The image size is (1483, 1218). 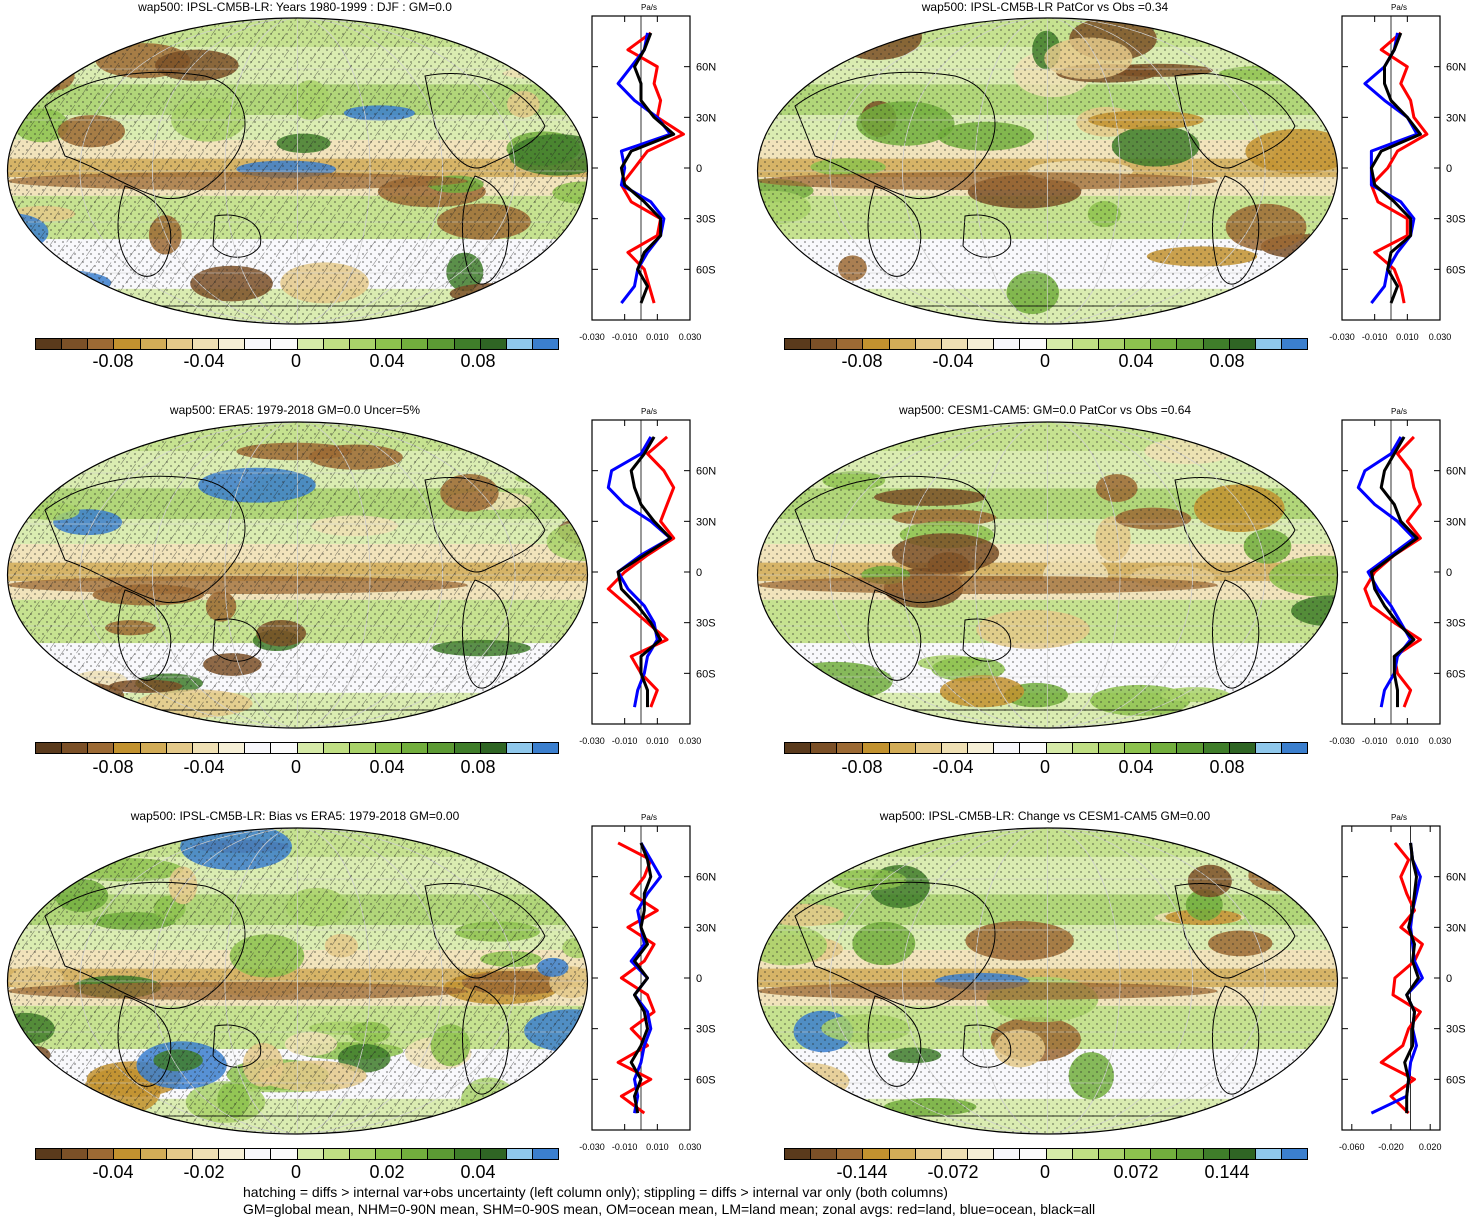 What do you see at coordinates (1045, 7) in the screenshot?
I see `panel-title: wap500: IPSL-CM5B-LR PatCor vs Obs =0.34` at bounding box center [1045, 7].